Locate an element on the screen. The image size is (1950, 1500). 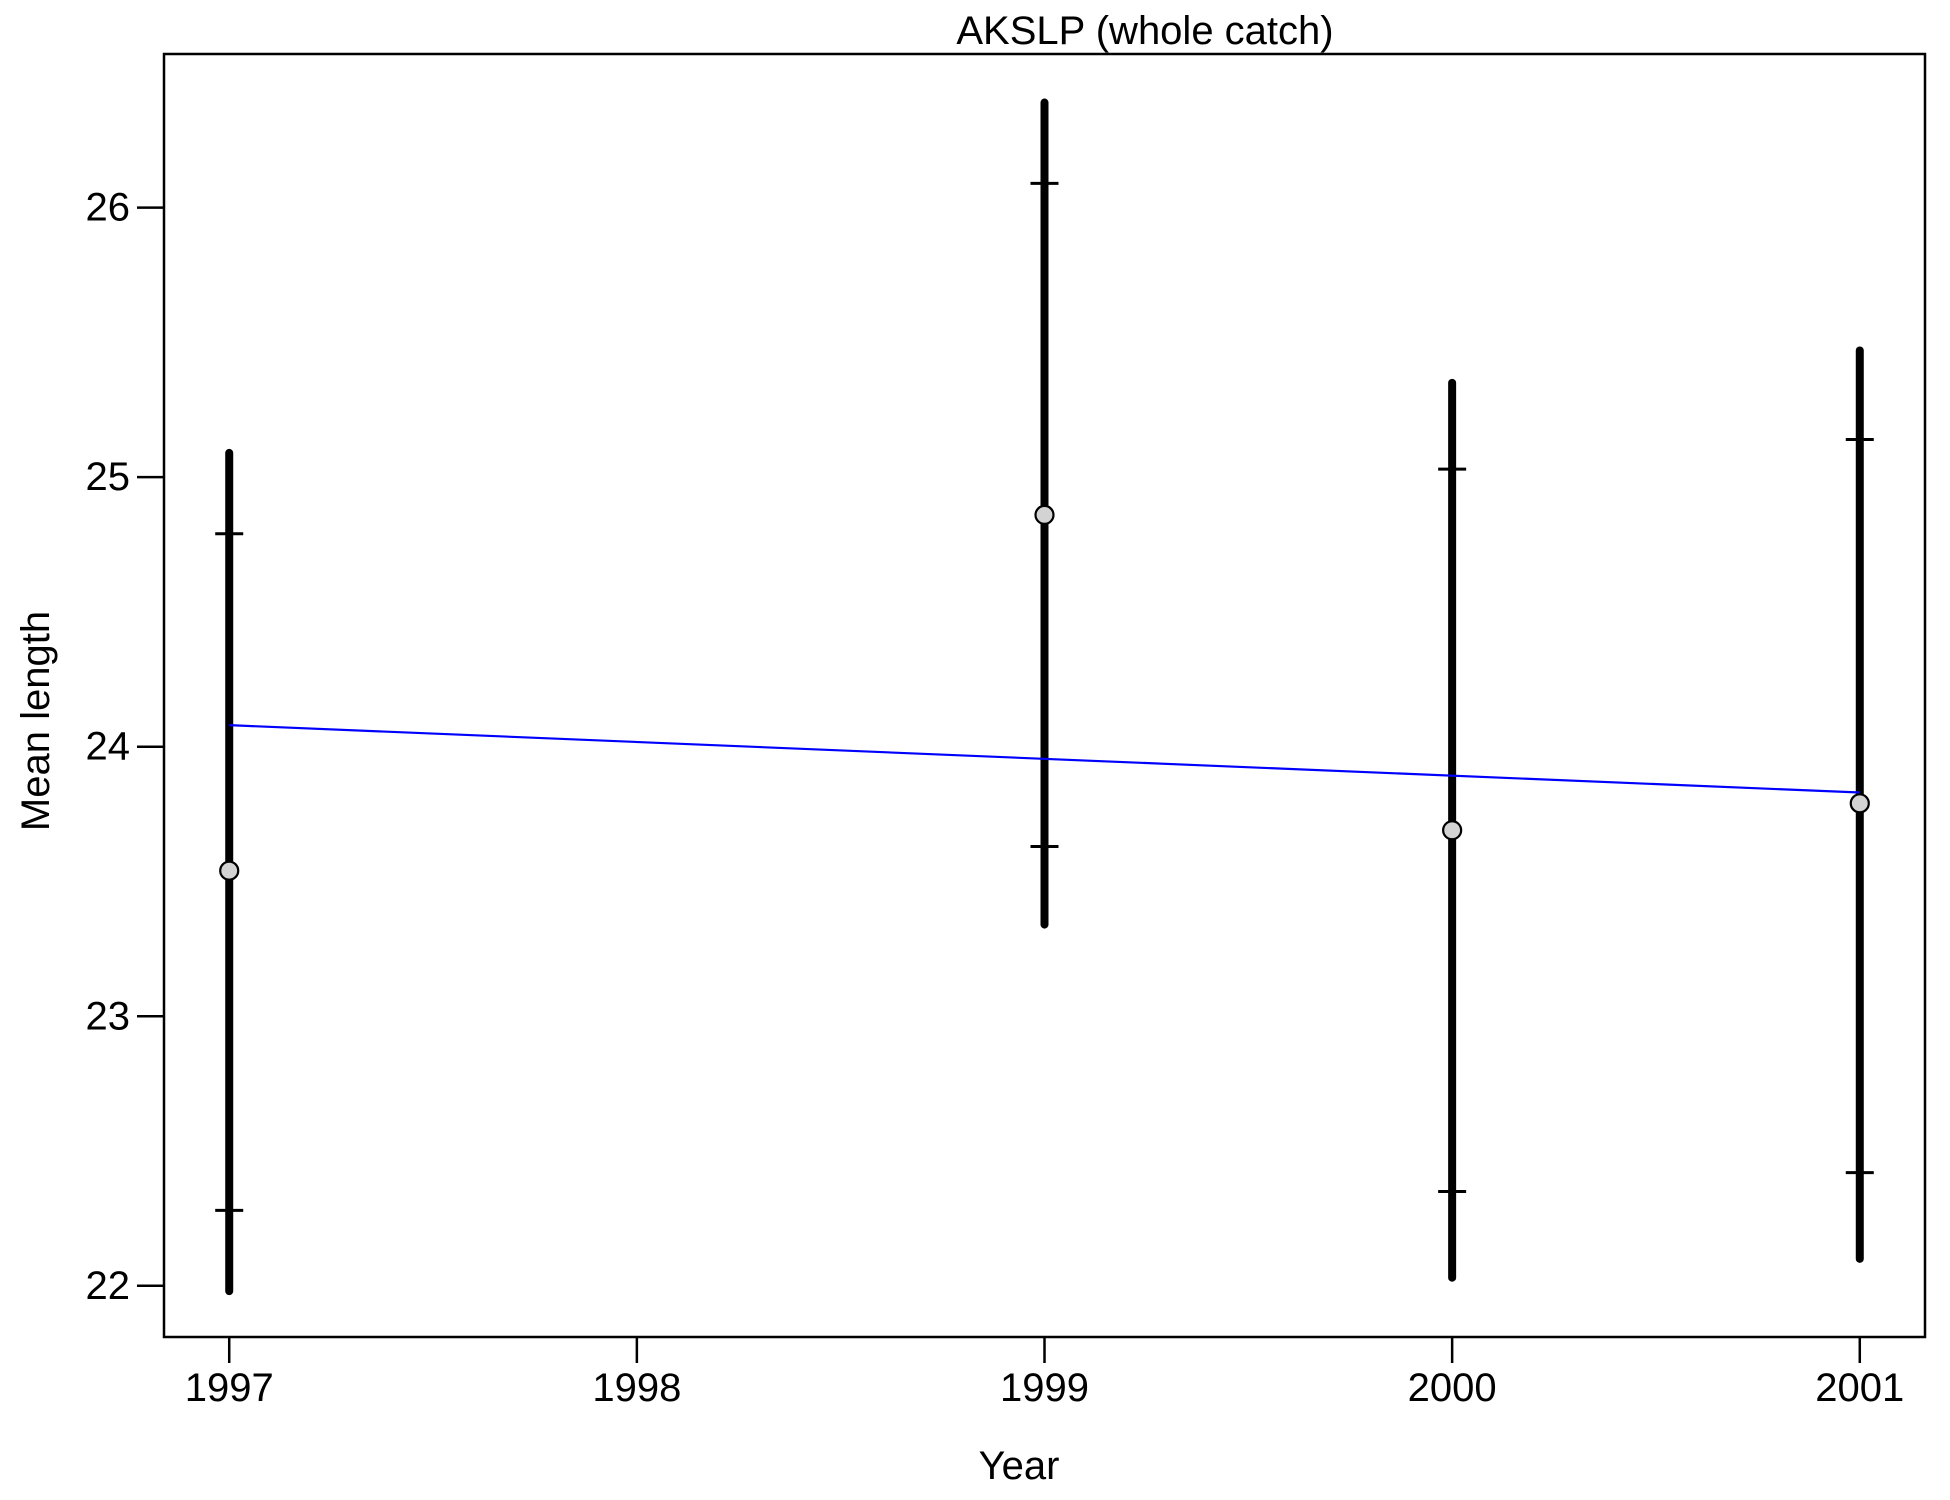
mean-point-2000 is located at coordinates (1452, 830).